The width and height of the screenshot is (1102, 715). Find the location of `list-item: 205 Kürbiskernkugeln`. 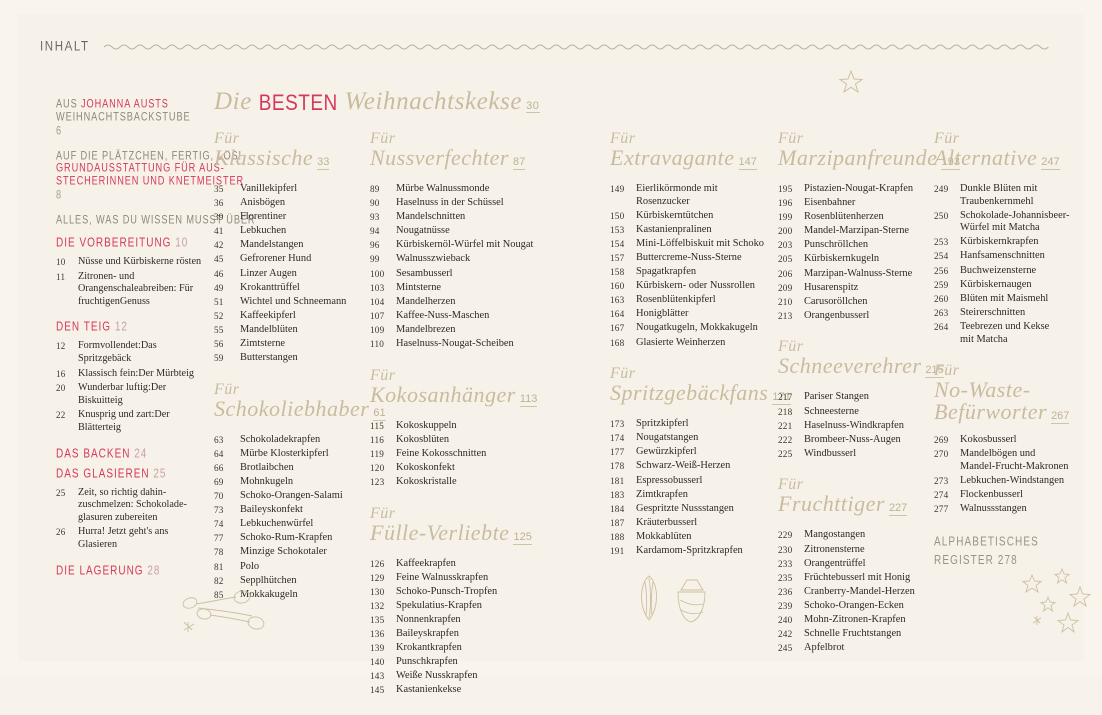

list-item: 205 Kürbiskernkugeln is located at coordinates (853, 259).